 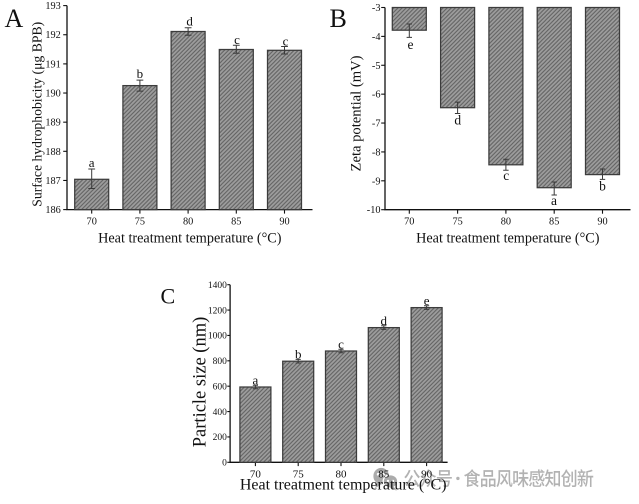 I want to click on svg-text: -5, so click(x=376, y=66).